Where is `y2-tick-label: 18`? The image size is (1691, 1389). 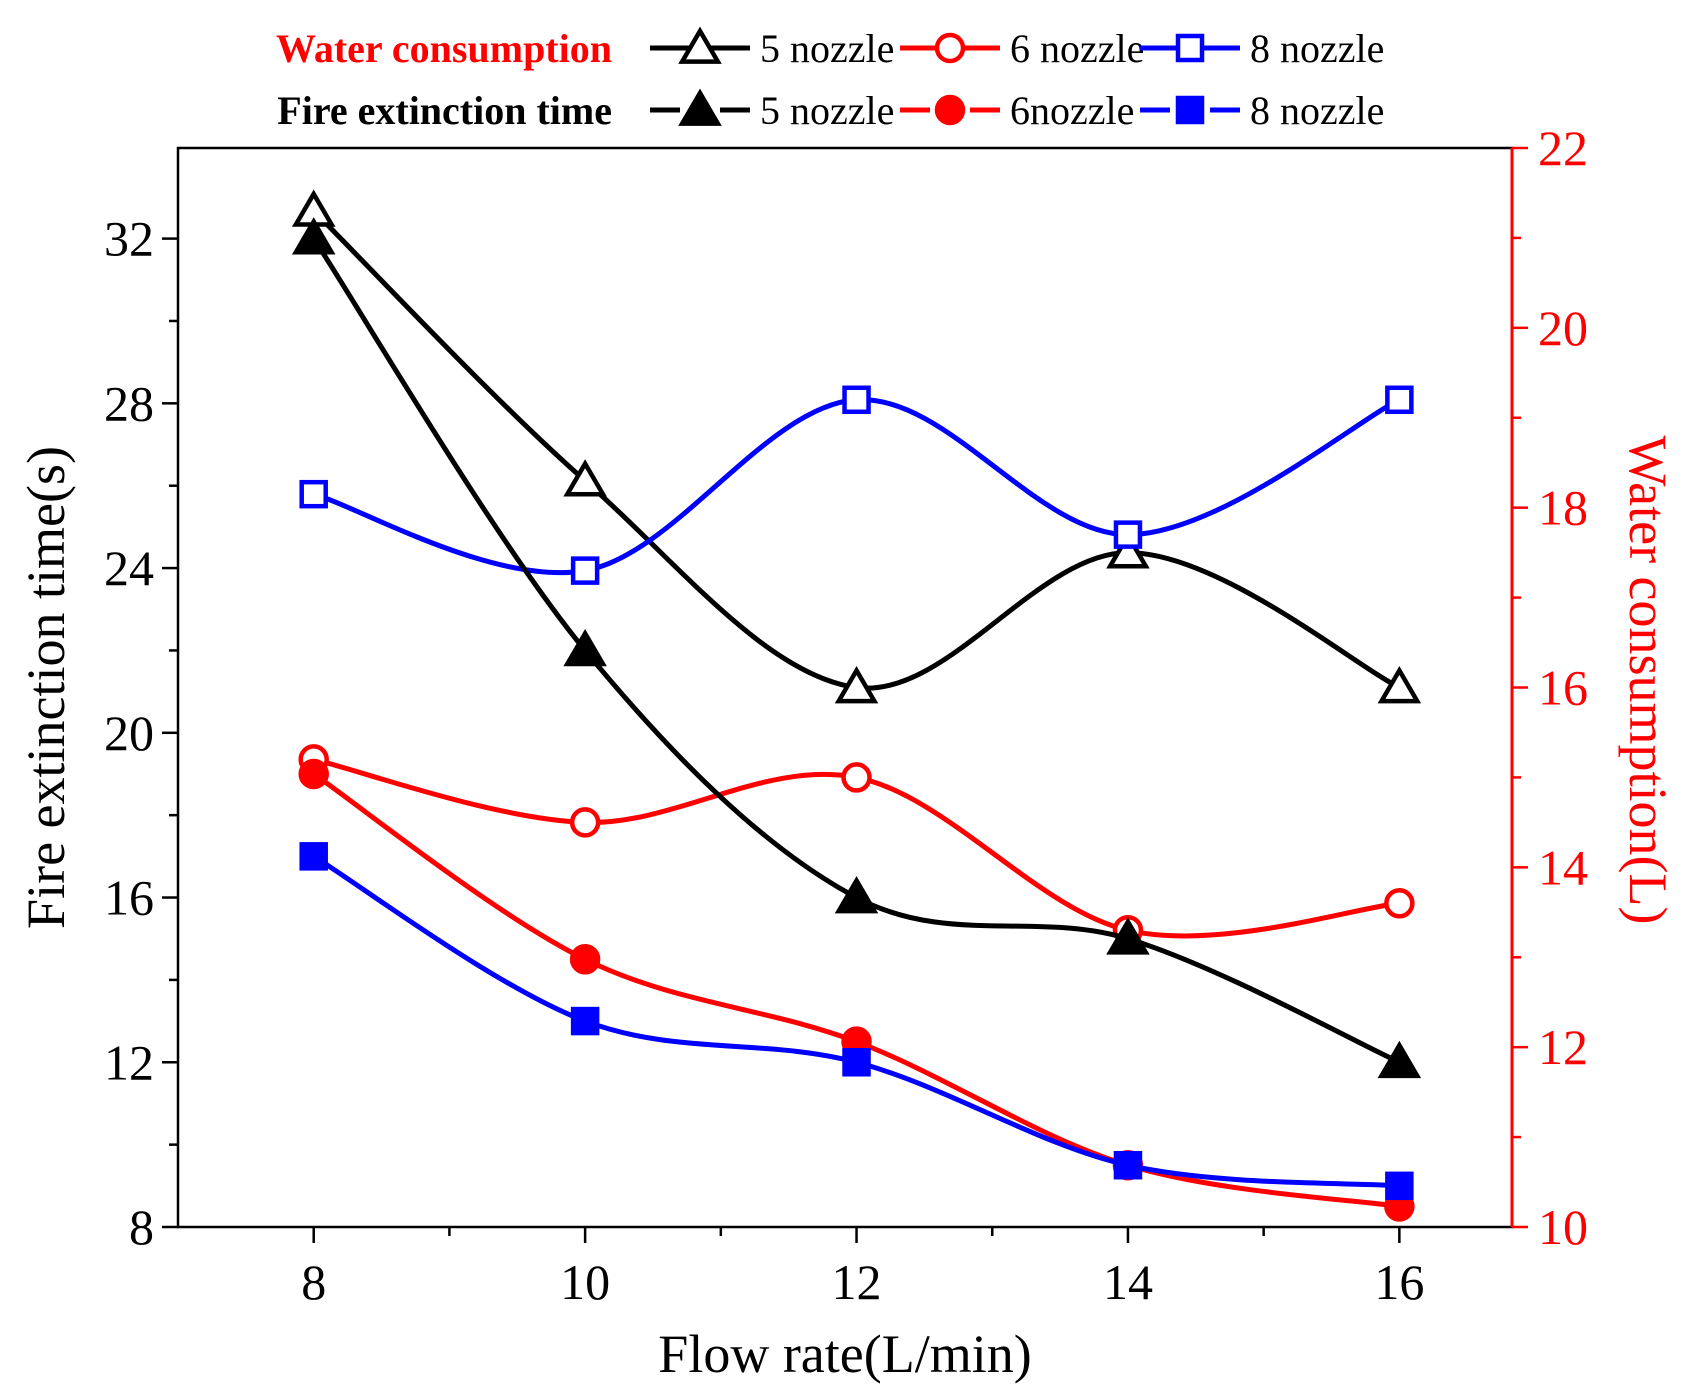 y2-tick-label: 18 is located at coordinates (1563, 508).